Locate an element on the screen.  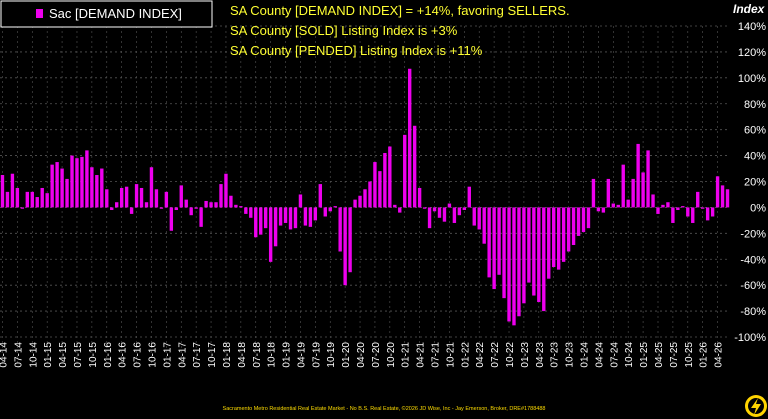
x-tick-label: 07-17 is located at coordinates (197, 355).